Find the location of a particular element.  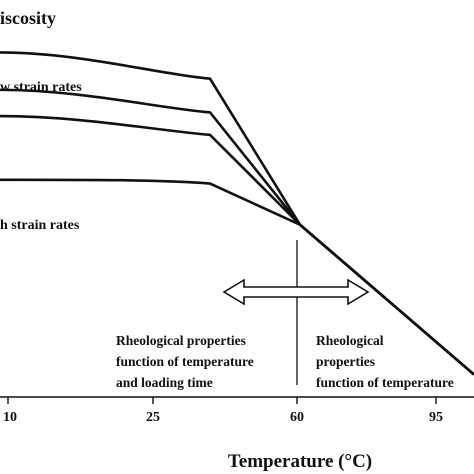

x-tick-label-25: 25 is located at coordinates (153, 417).